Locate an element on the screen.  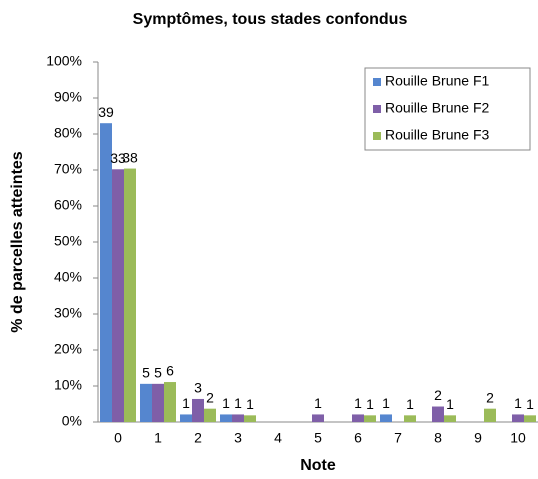
y-tick-label: 10% is located at coordinates (68, 385).